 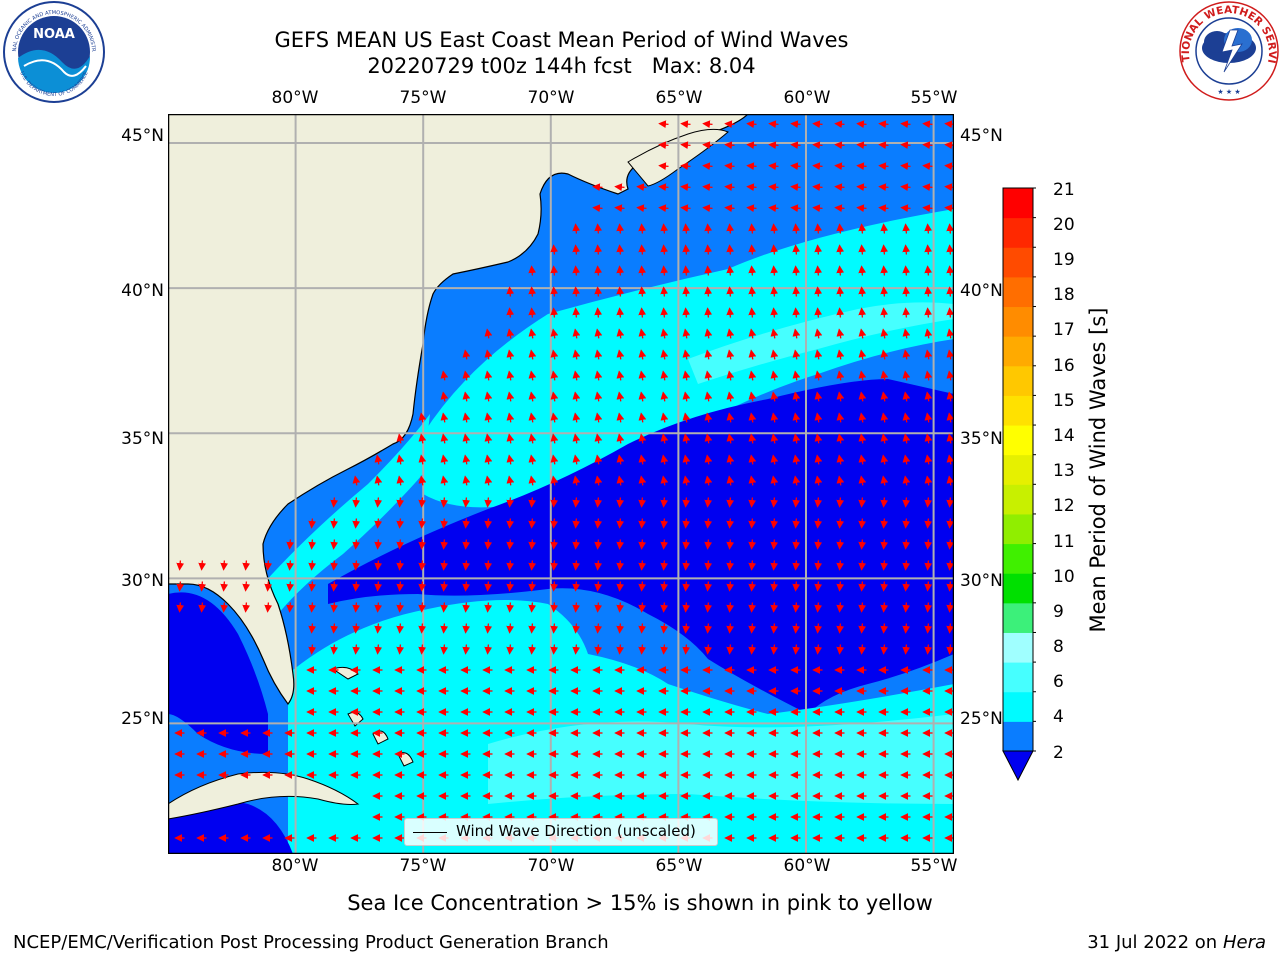 I want to click on lon-label-bottom: 60°W, so click(x=807, y=866).